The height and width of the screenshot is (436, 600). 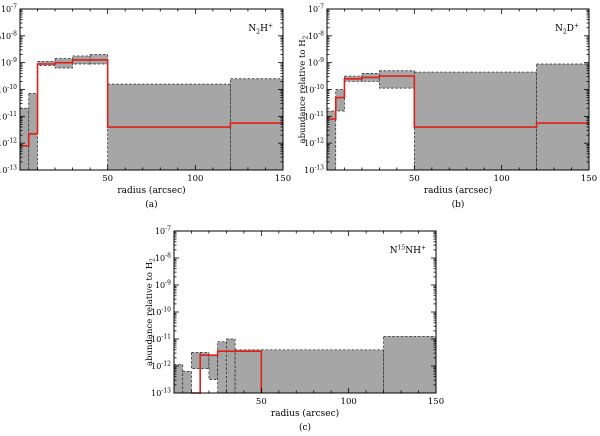 I want to click on species-label: N2D+, so click(x=567, y=29).